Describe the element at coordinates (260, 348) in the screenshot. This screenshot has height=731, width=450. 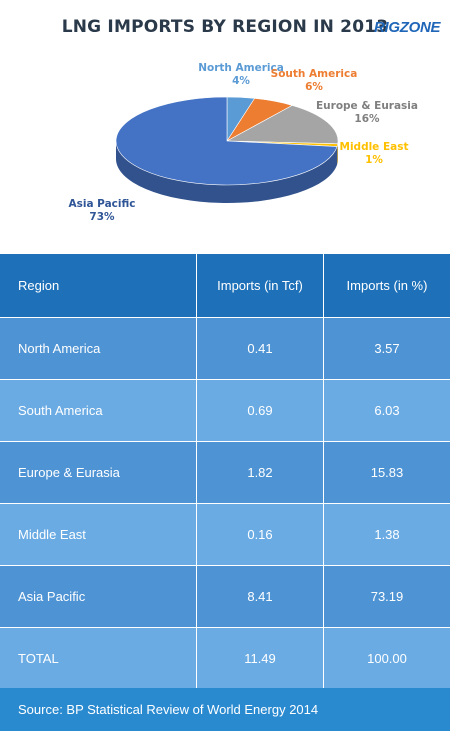
I see `cell-tcf: 0.41` at that location.